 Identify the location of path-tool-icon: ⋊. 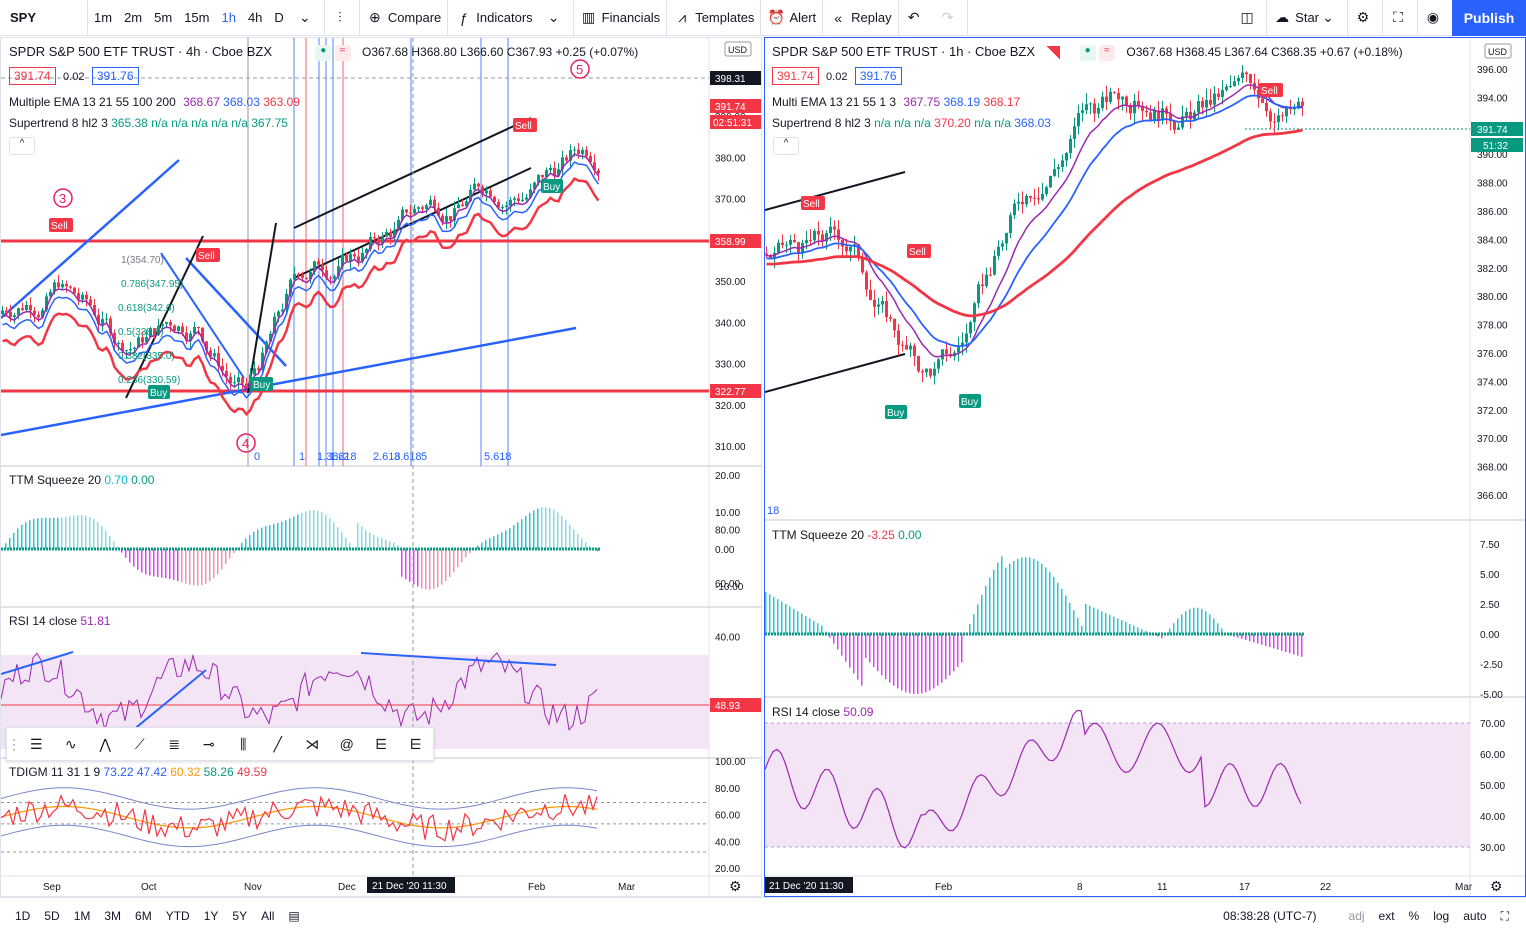
(312, 743).